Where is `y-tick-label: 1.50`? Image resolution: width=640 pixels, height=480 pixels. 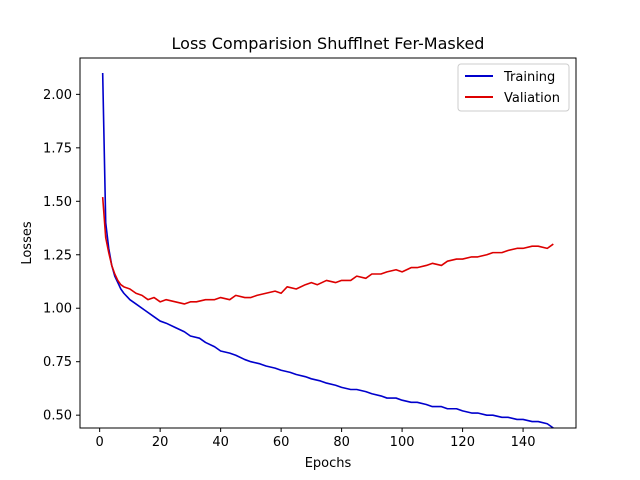 y-tick-label: 1.50 is located at coordinates (57, 202).